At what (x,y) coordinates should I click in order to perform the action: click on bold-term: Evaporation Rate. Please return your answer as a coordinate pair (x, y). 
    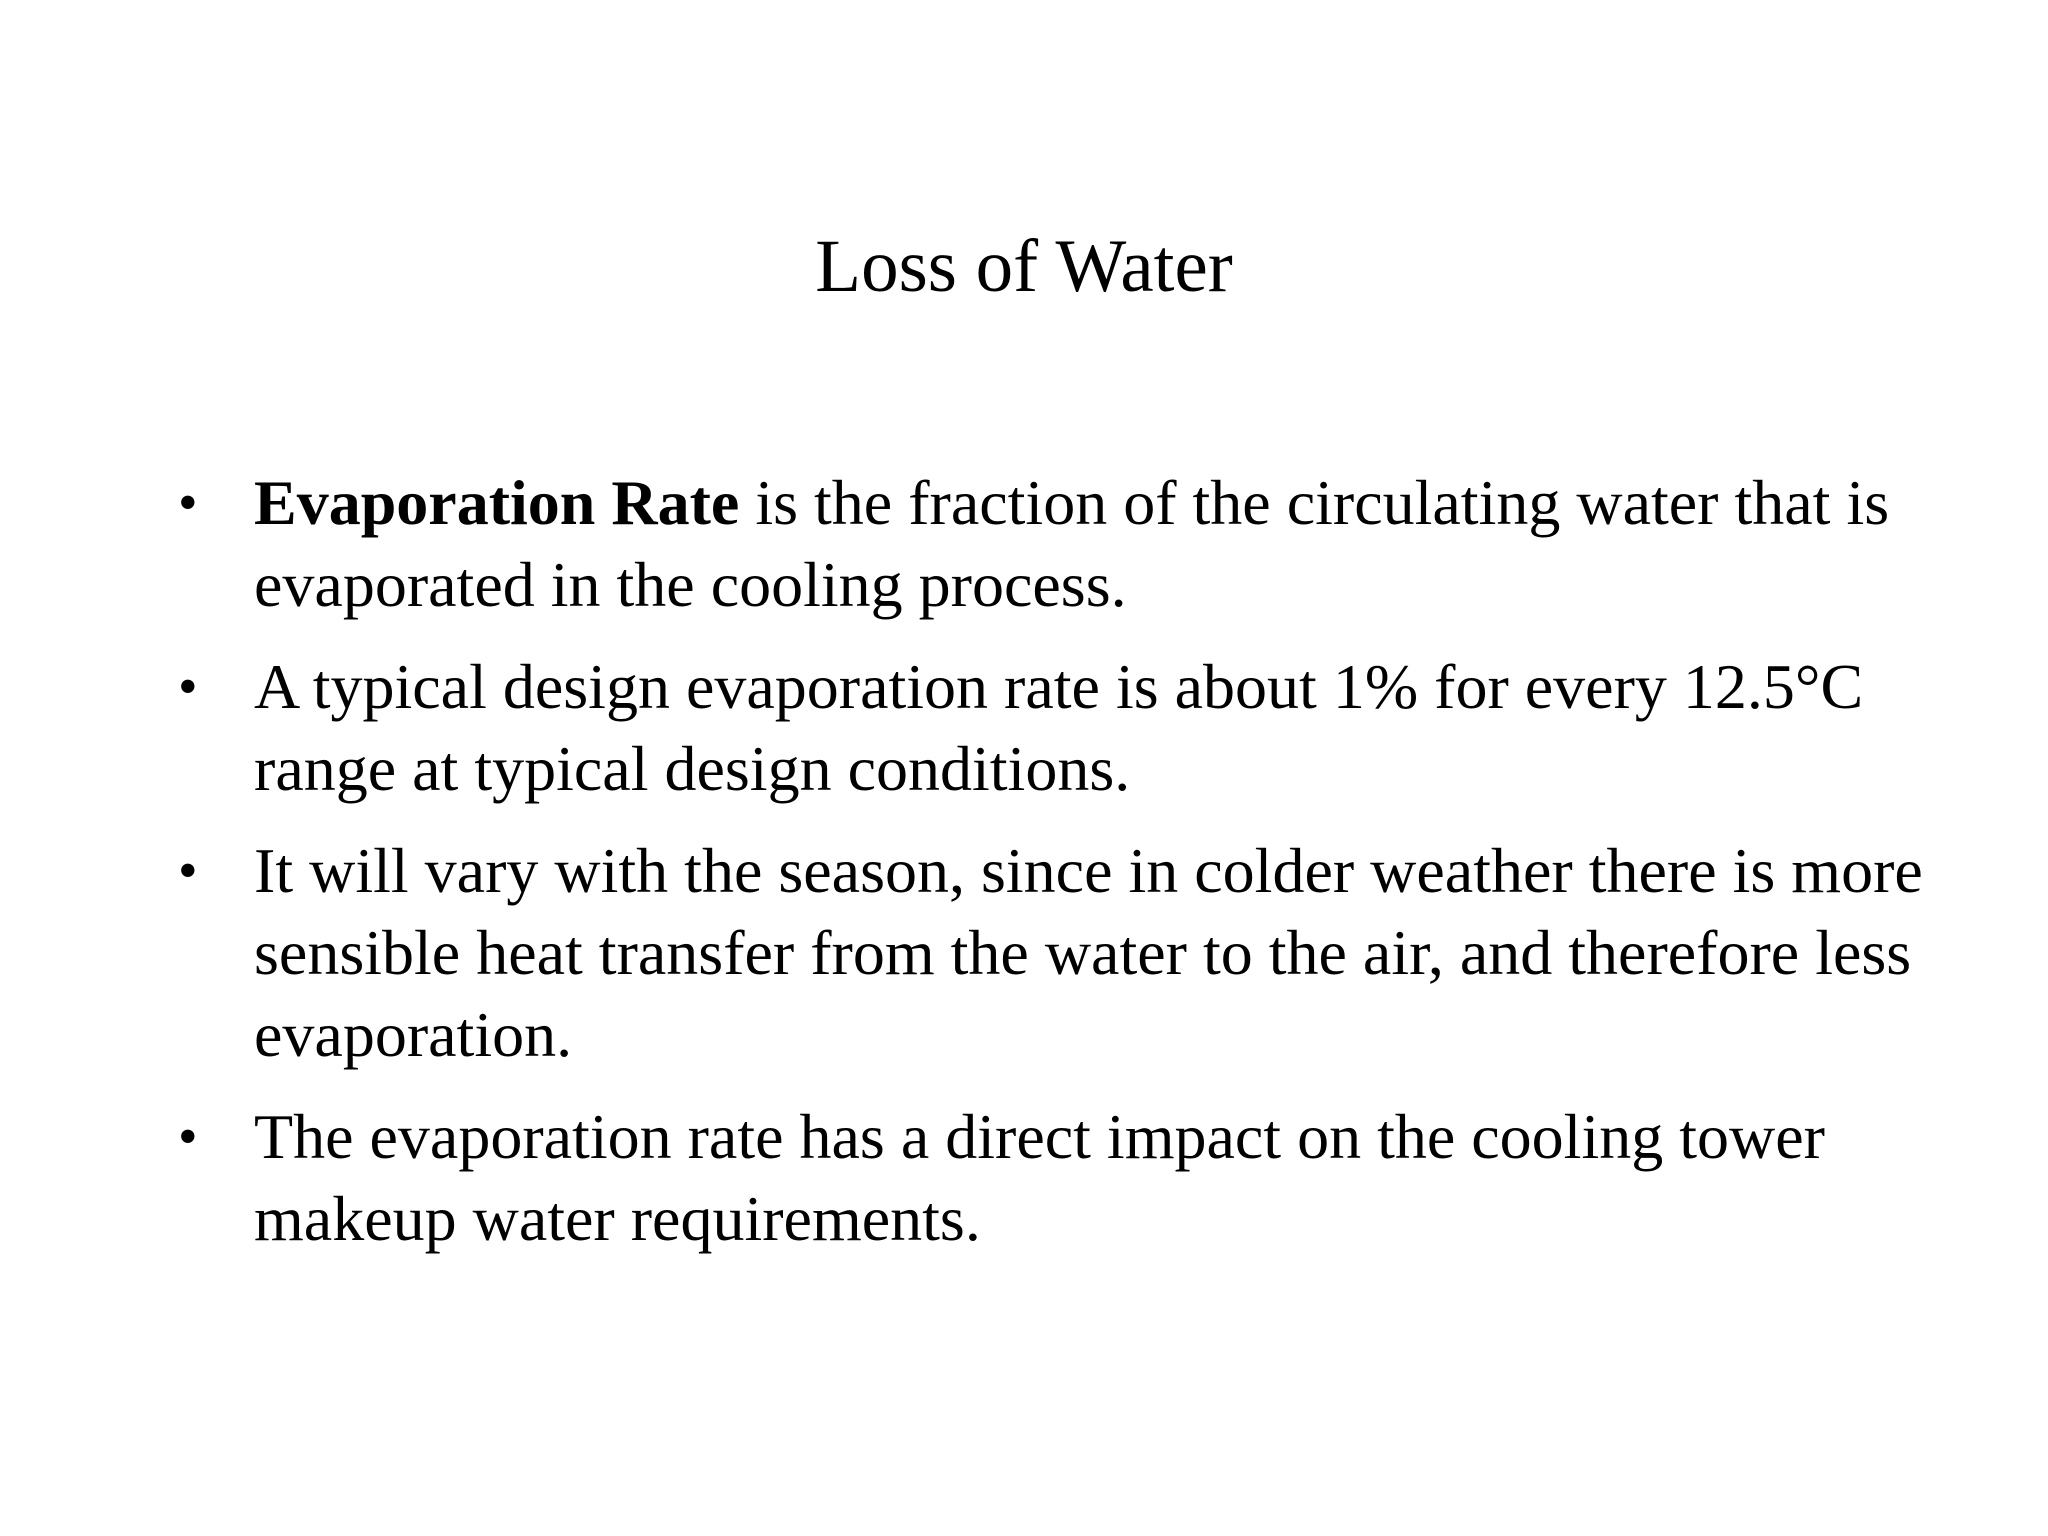
    Looking at the image, I should click on (497, 502).